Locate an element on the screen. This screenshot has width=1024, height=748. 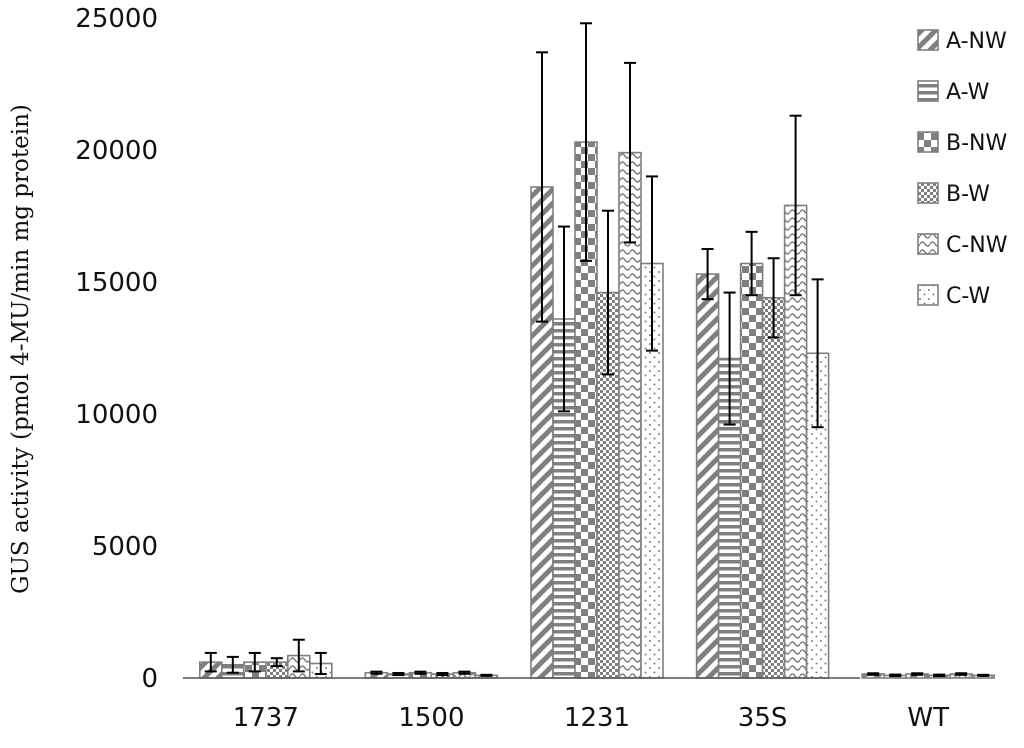
y-axis-ticks: 0 5000 10000 15000 20000 25000 is located at coordinates (116, 349).